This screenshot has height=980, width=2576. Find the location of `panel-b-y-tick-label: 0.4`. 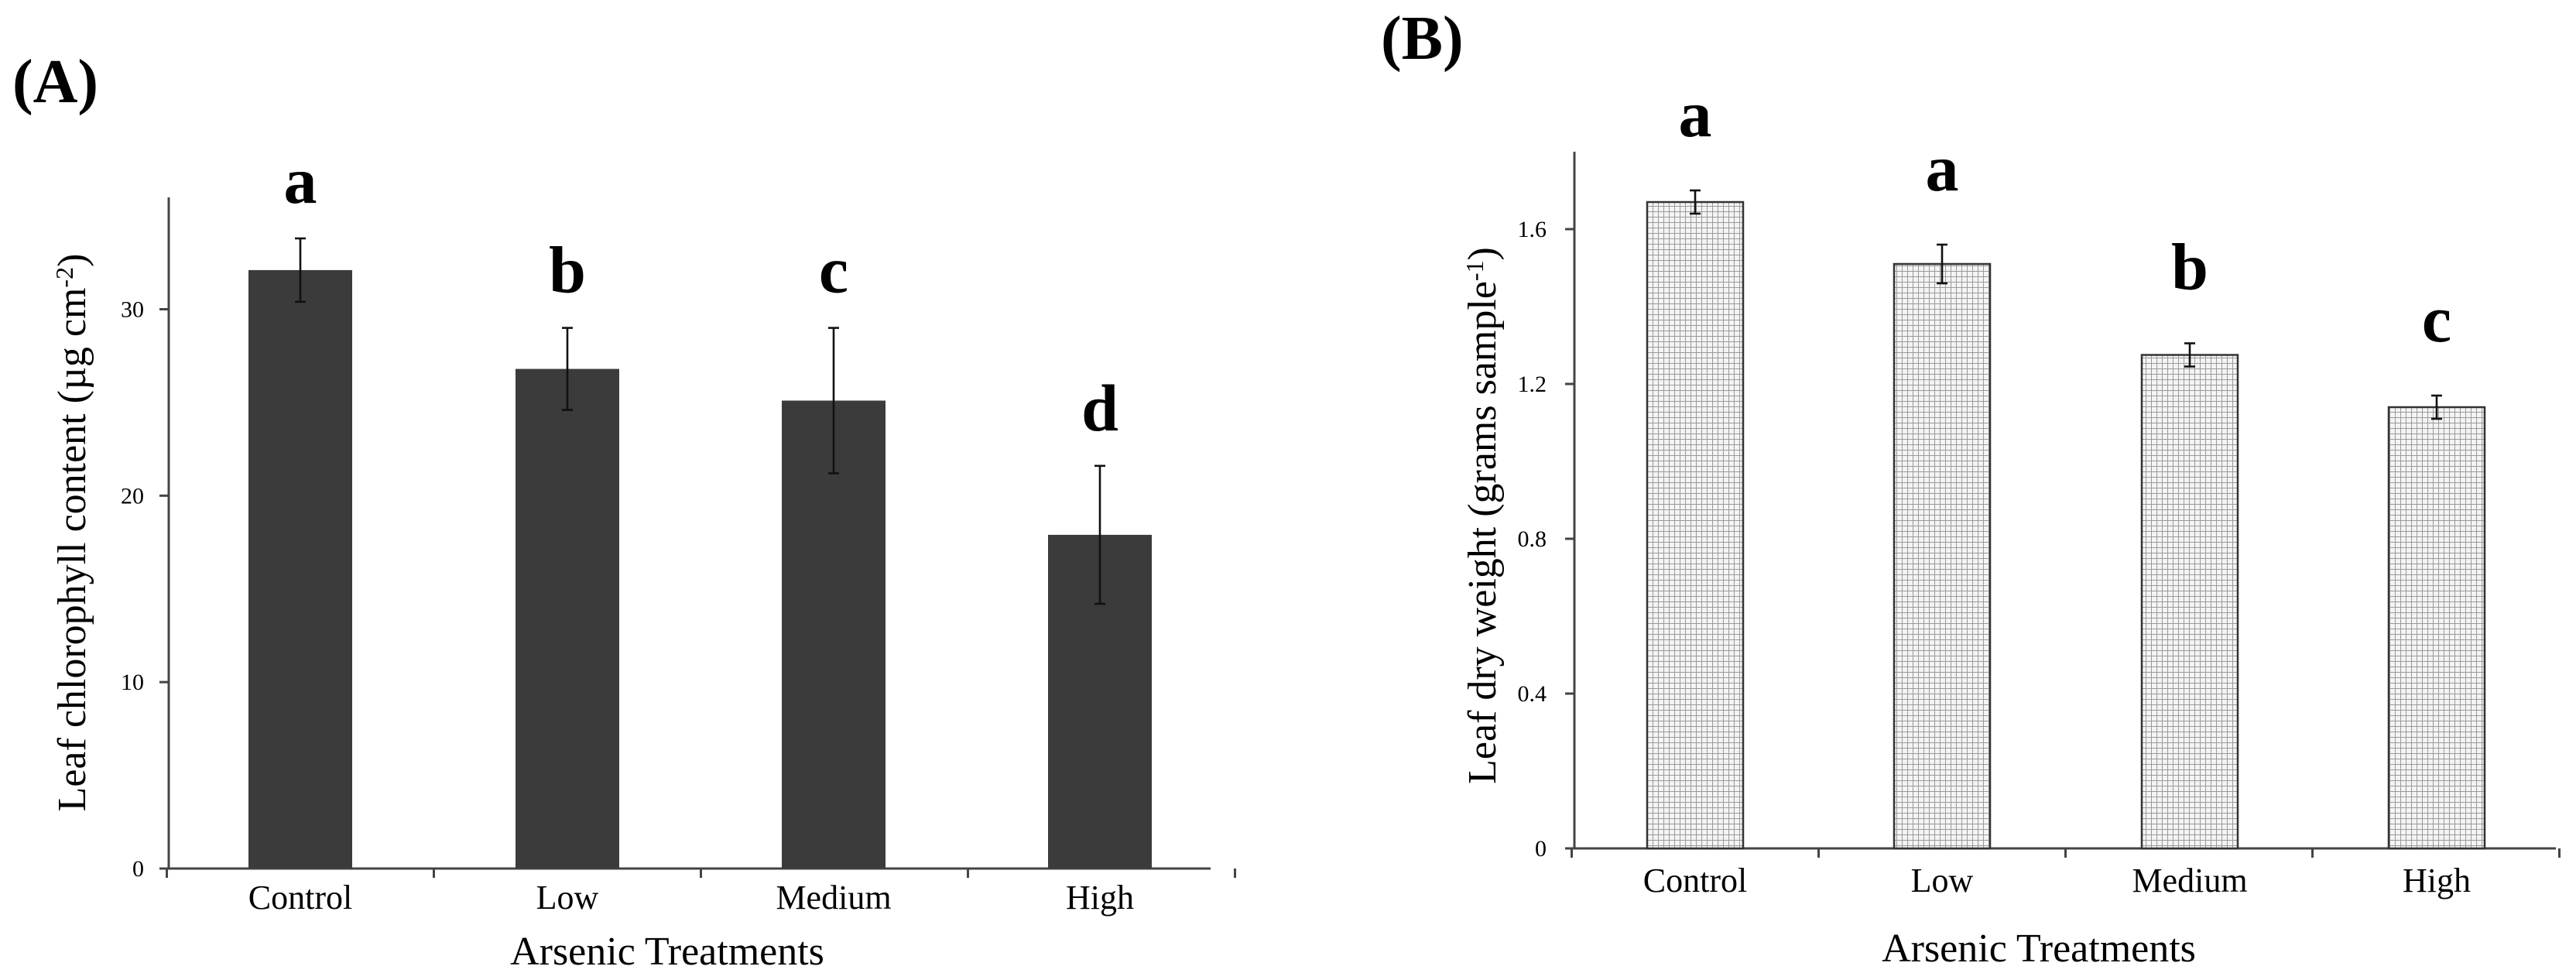

panel-b-y-tick-label: 0.4 is located at coordinates (1532, 694).